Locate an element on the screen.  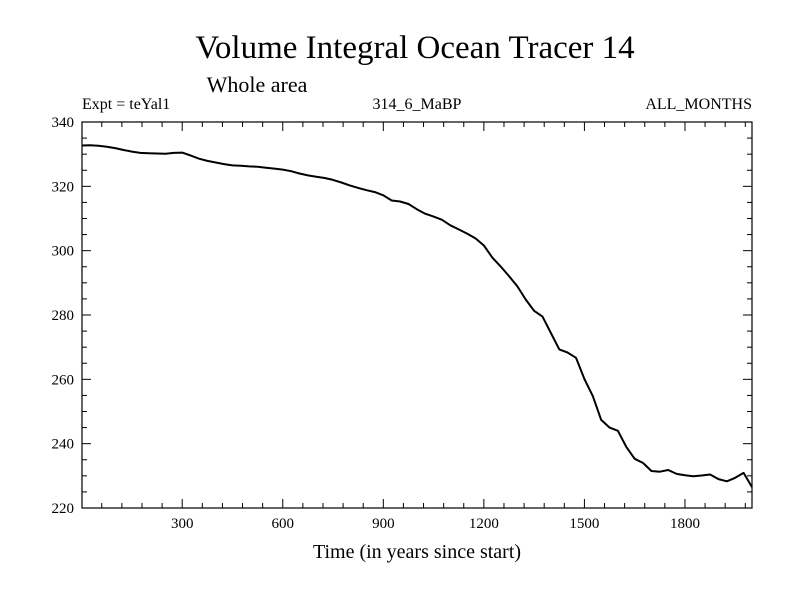
x-axis-title: Time (in years since start) is located at coordinates (417, 552).